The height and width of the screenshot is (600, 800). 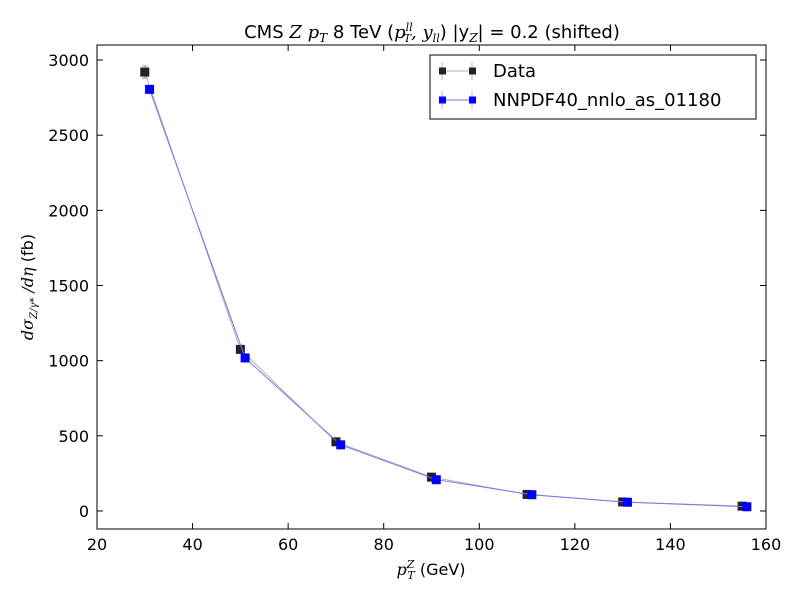 I want to click on legend: Data NNPDF40_nnlo_as_01180, so click(x=593, y=87).